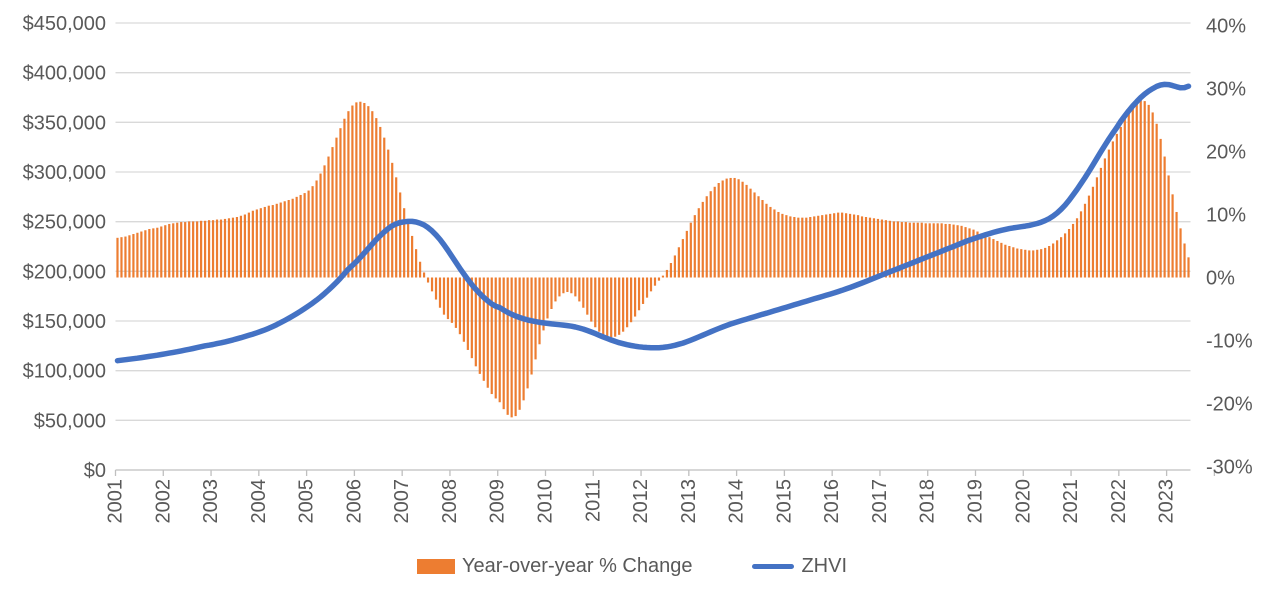  I want to click on right-axis-label: -20%, so click(1229, 405).